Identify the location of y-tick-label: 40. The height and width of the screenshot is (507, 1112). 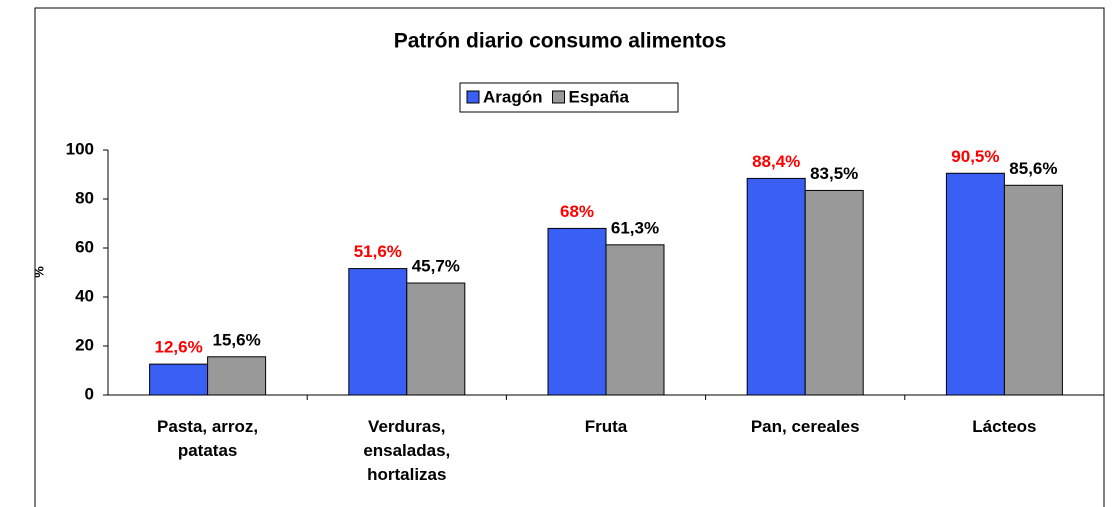
(84, 295).